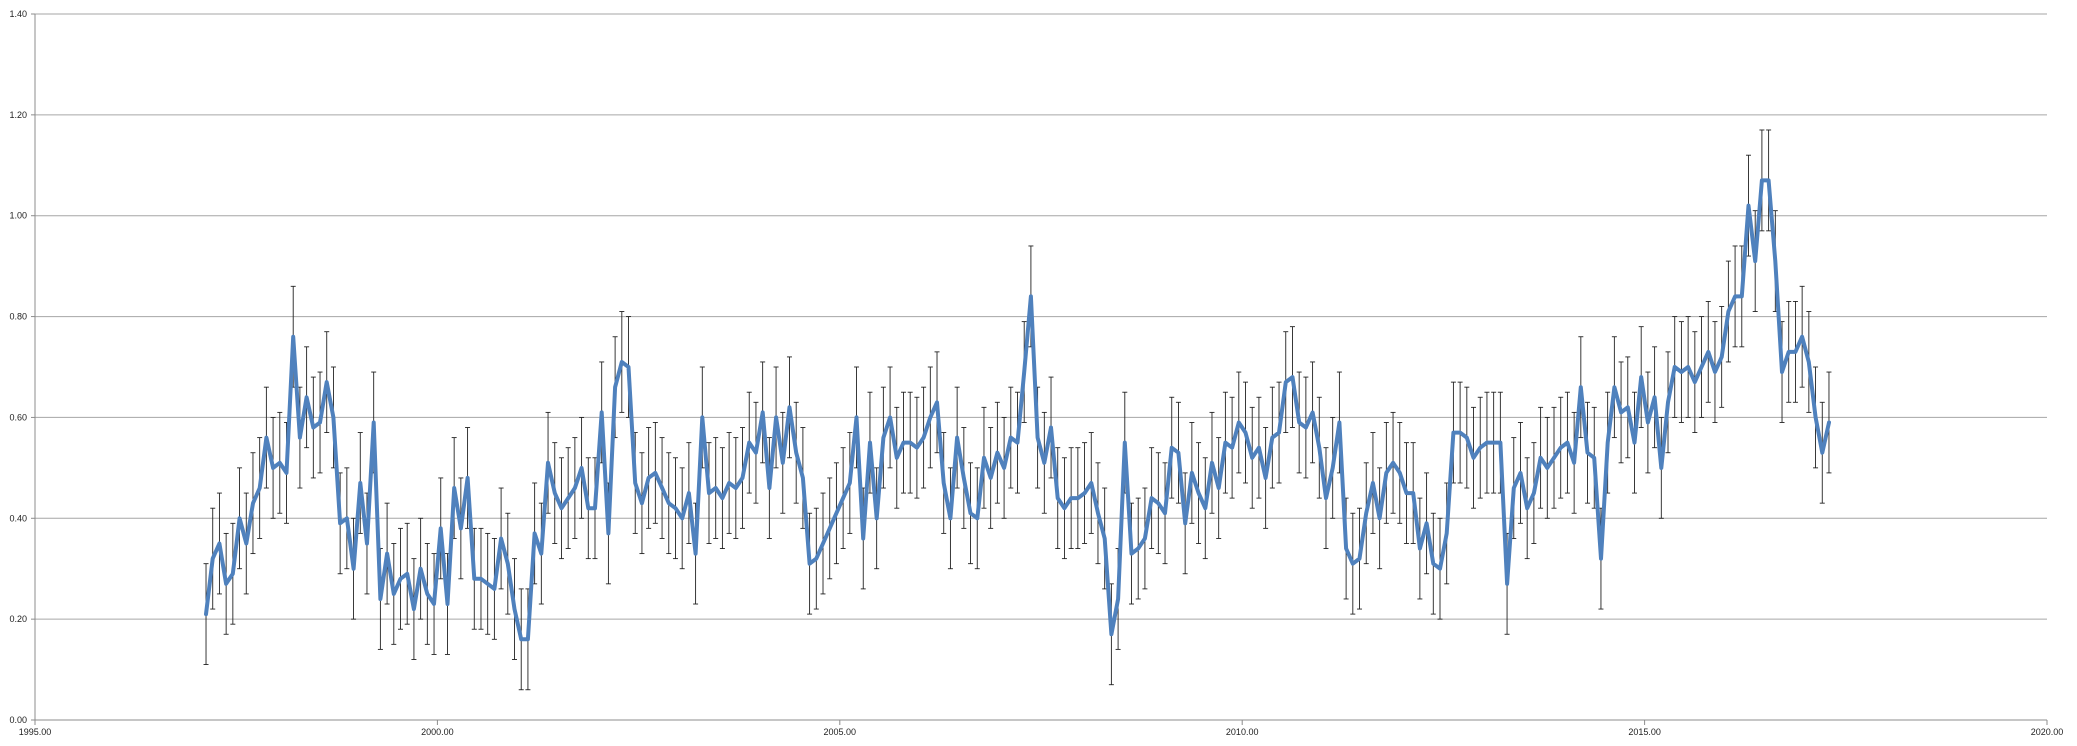  What do you see at coordinates (18, 720) in the screenshot?
I see `y-tick-label: 0.00` at bounding box center [18, 720].